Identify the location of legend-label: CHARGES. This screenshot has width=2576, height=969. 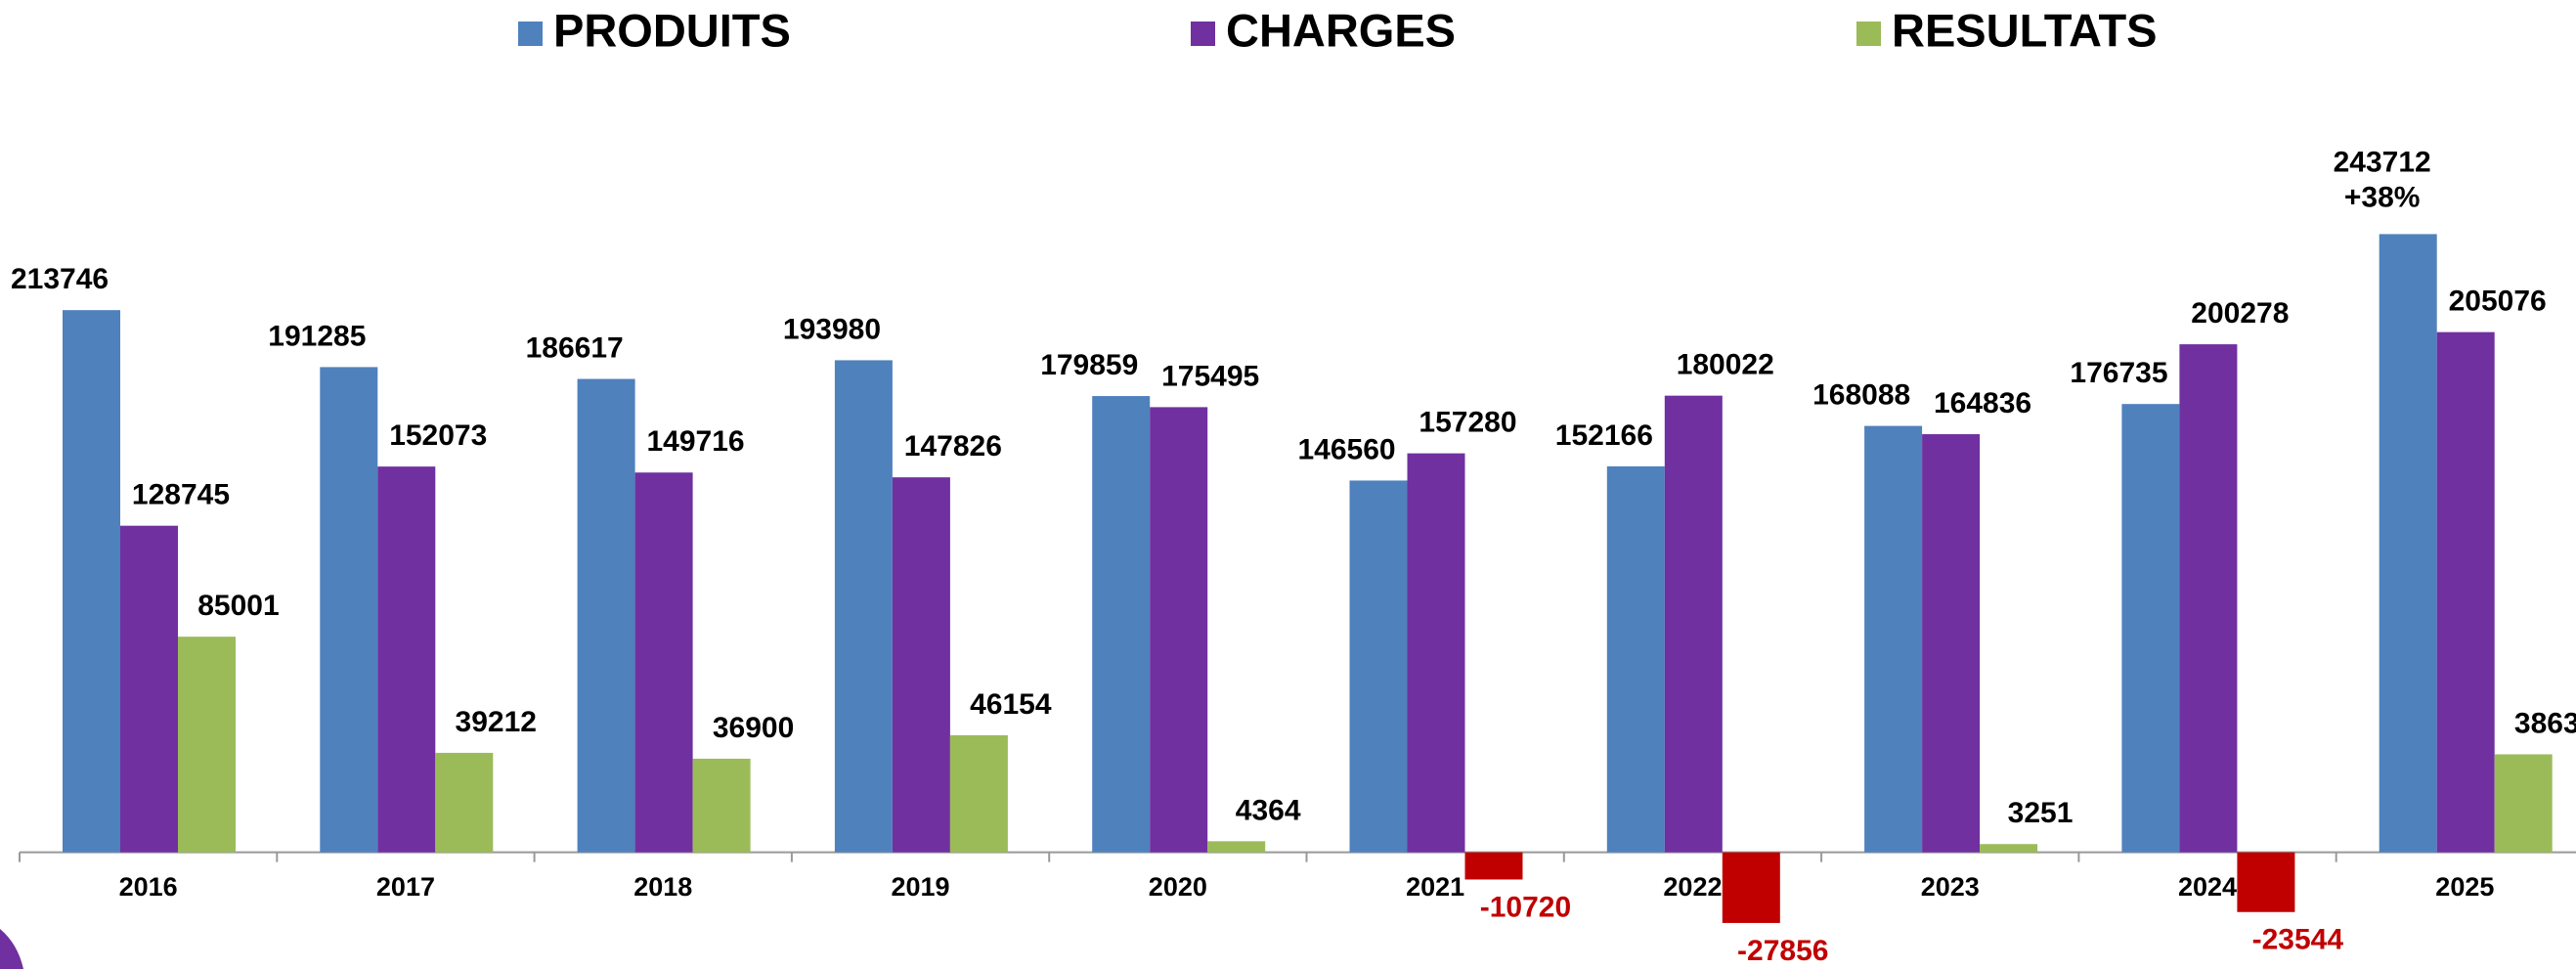
(1341, 30).